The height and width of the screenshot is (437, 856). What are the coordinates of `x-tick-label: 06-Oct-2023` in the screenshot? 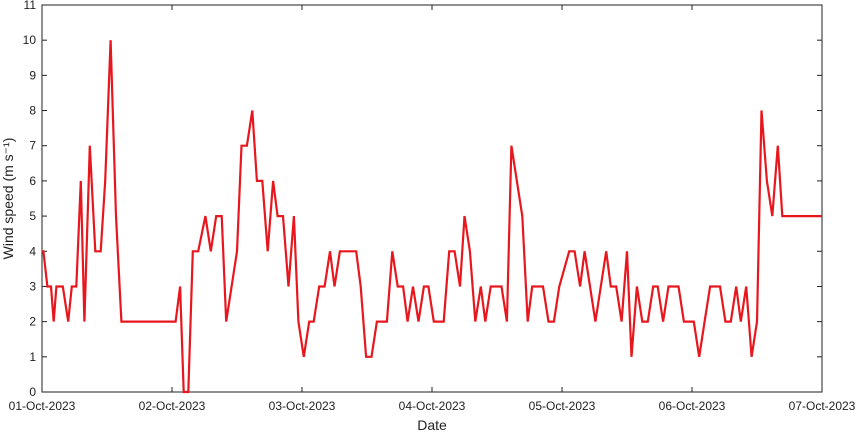 It's located at (692, 406).